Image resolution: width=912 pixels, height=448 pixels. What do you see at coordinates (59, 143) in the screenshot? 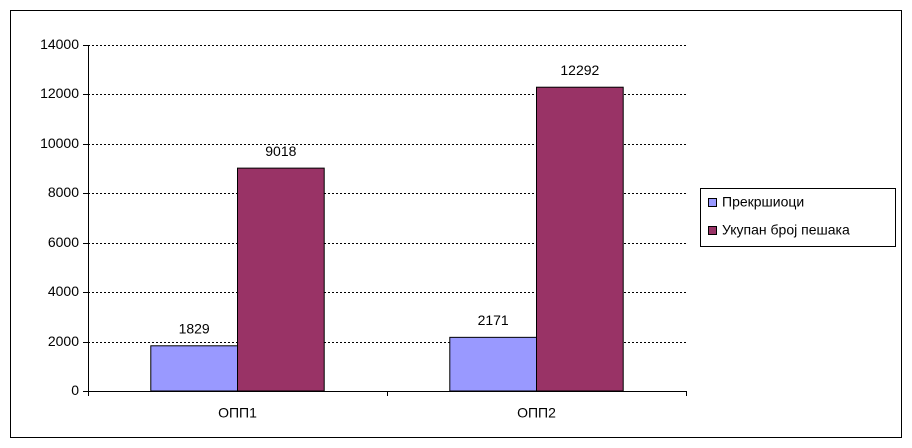
I see `y-tick-label: 10000` at bounding box center [59, 143].